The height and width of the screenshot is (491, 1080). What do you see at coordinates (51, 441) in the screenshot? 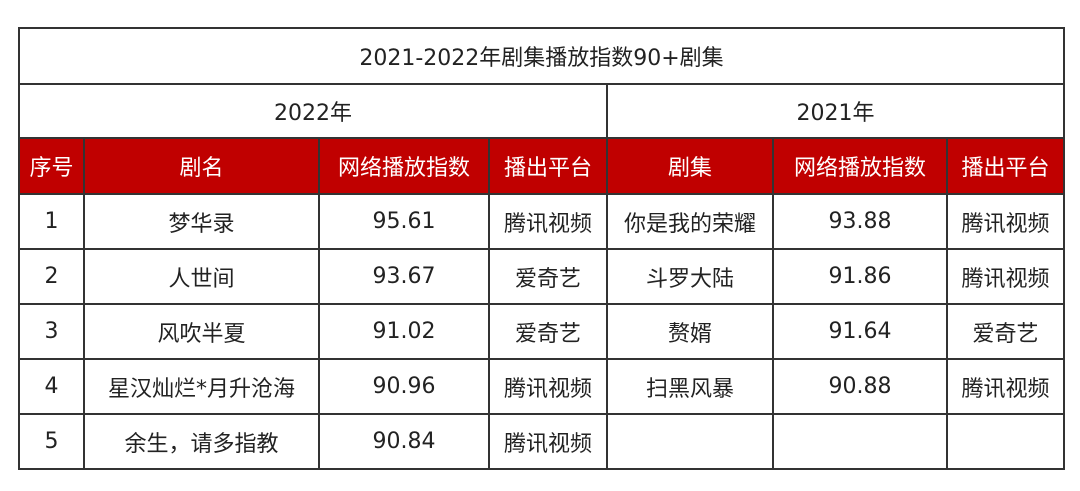
I see `rank-cell: 5` at bounding box center [51, 441].